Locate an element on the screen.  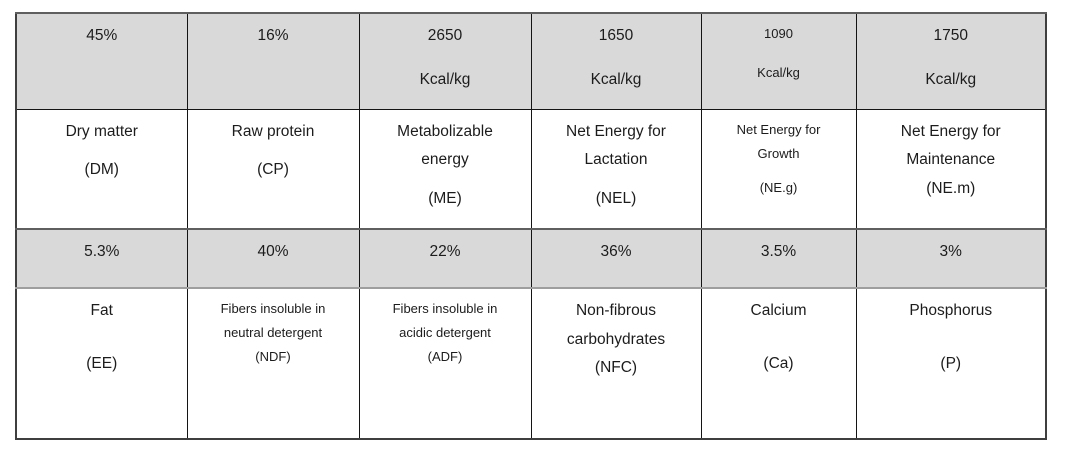
nutrient-abbr: (NE.m) is located at coordinates (951, 188).